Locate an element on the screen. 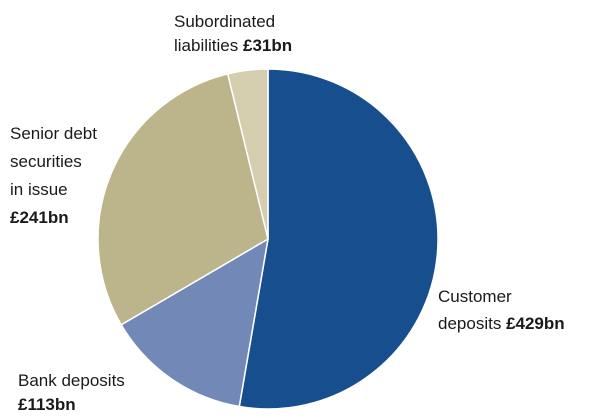 The height and width of the screenshot is (418, 596). label-line: Subordinated is located at coordinates (225, 21).